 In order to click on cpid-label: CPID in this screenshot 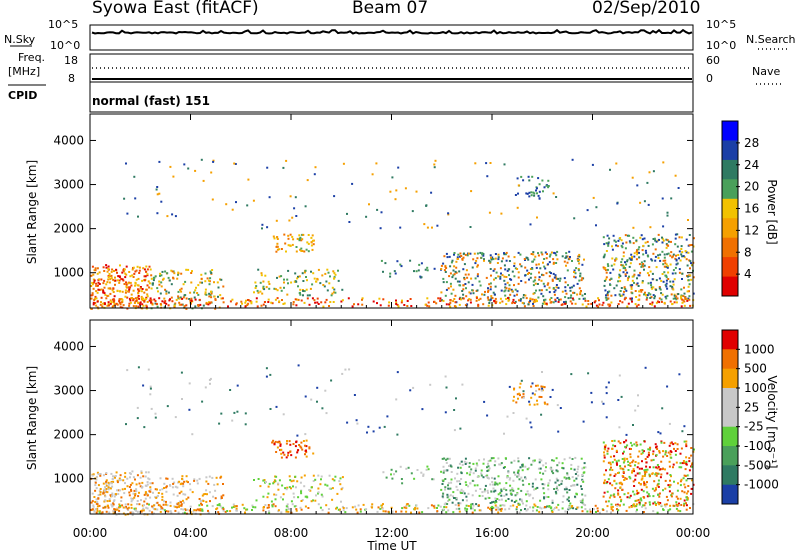, I will do `click(22, 95)`.